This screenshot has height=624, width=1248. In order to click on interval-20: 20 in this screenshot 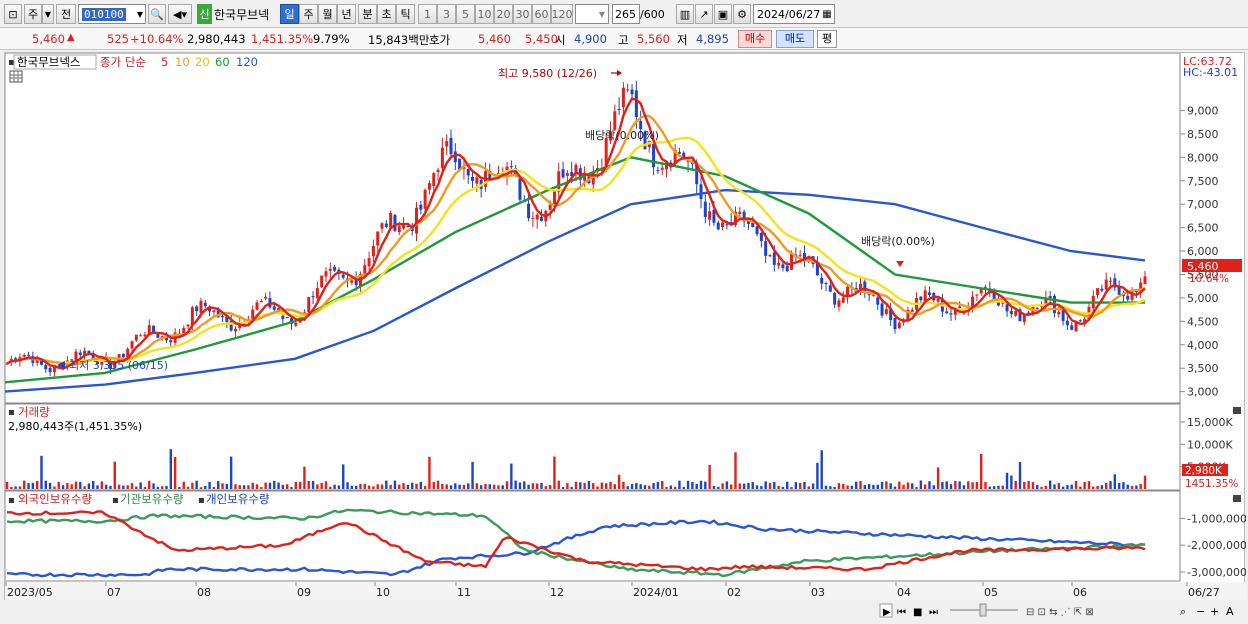, I will do `click(503, 14)`.